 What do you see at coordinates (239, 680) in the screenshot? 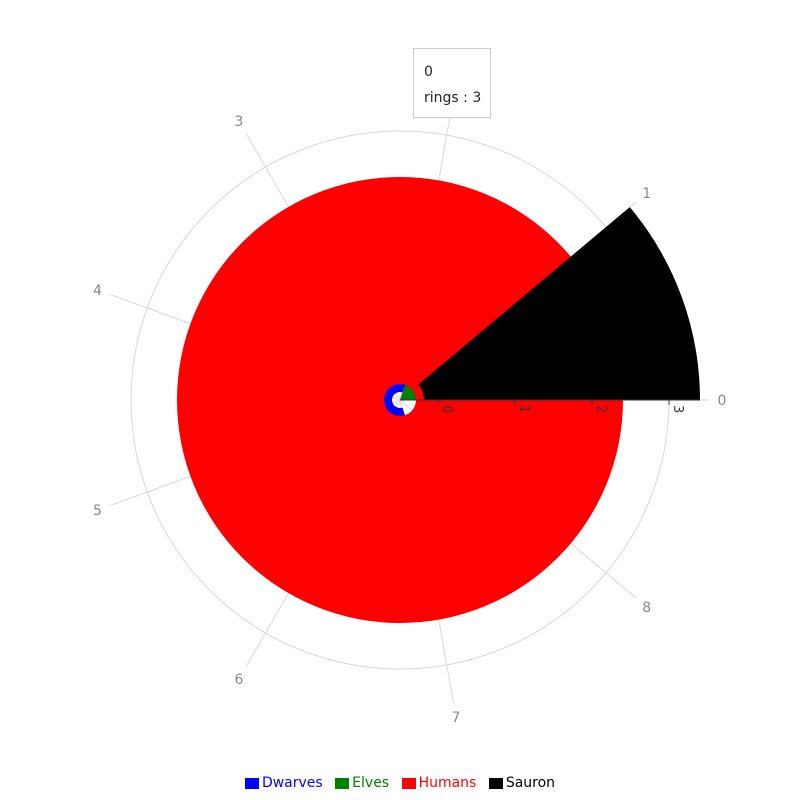
I see `angular-tick-label: 6` at bounding box center [239, 680].